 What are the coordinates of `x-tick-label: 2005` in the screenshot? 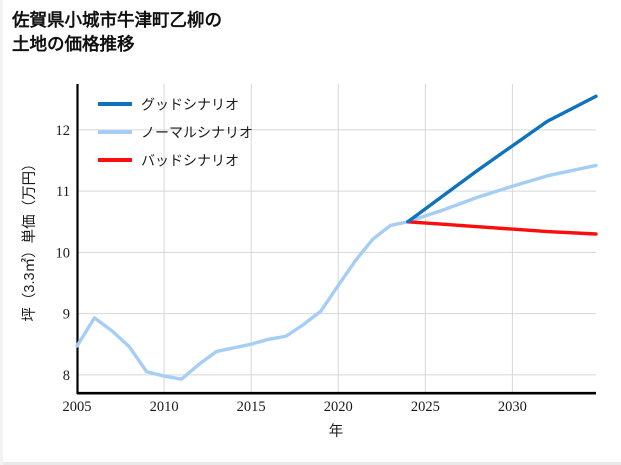 It's located at (77, 407).